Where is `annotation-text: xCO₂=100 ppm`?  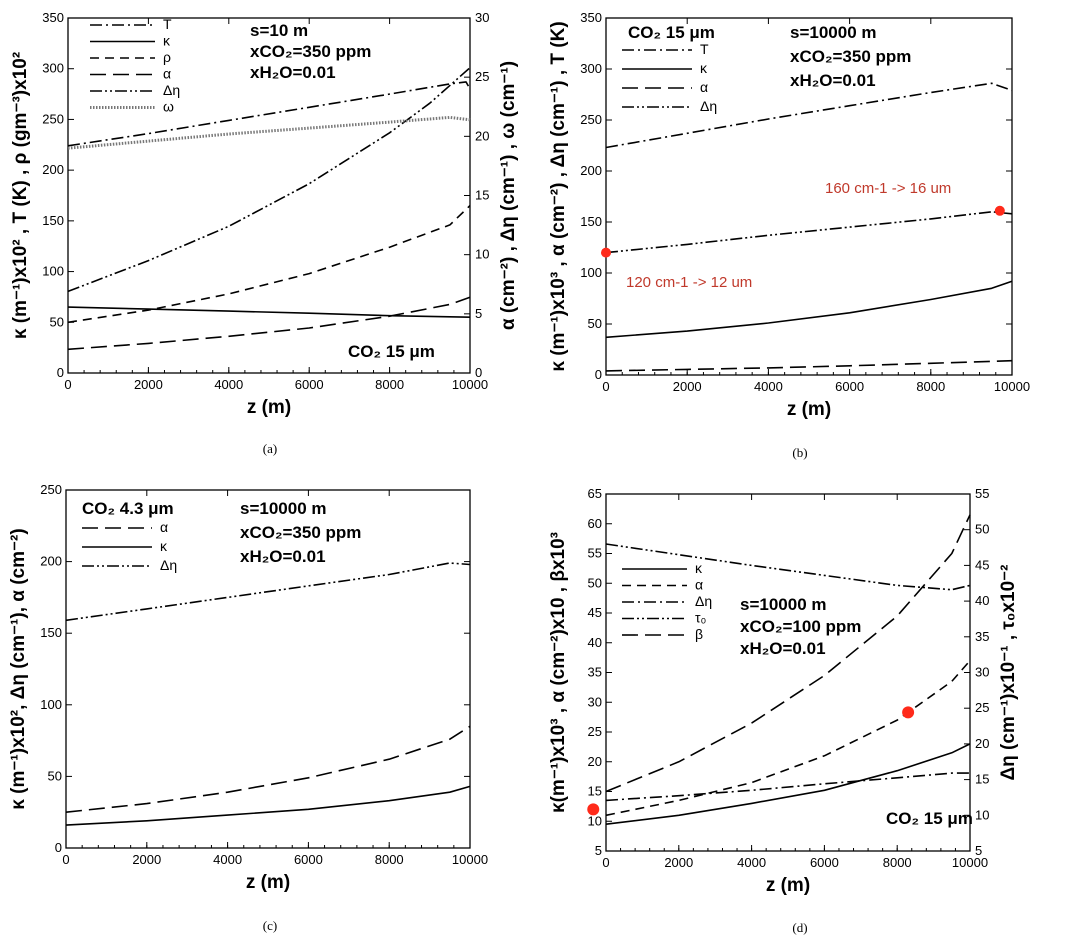 annotation-text: xCO₂=100 ppm is located at coordinates (800, 626).